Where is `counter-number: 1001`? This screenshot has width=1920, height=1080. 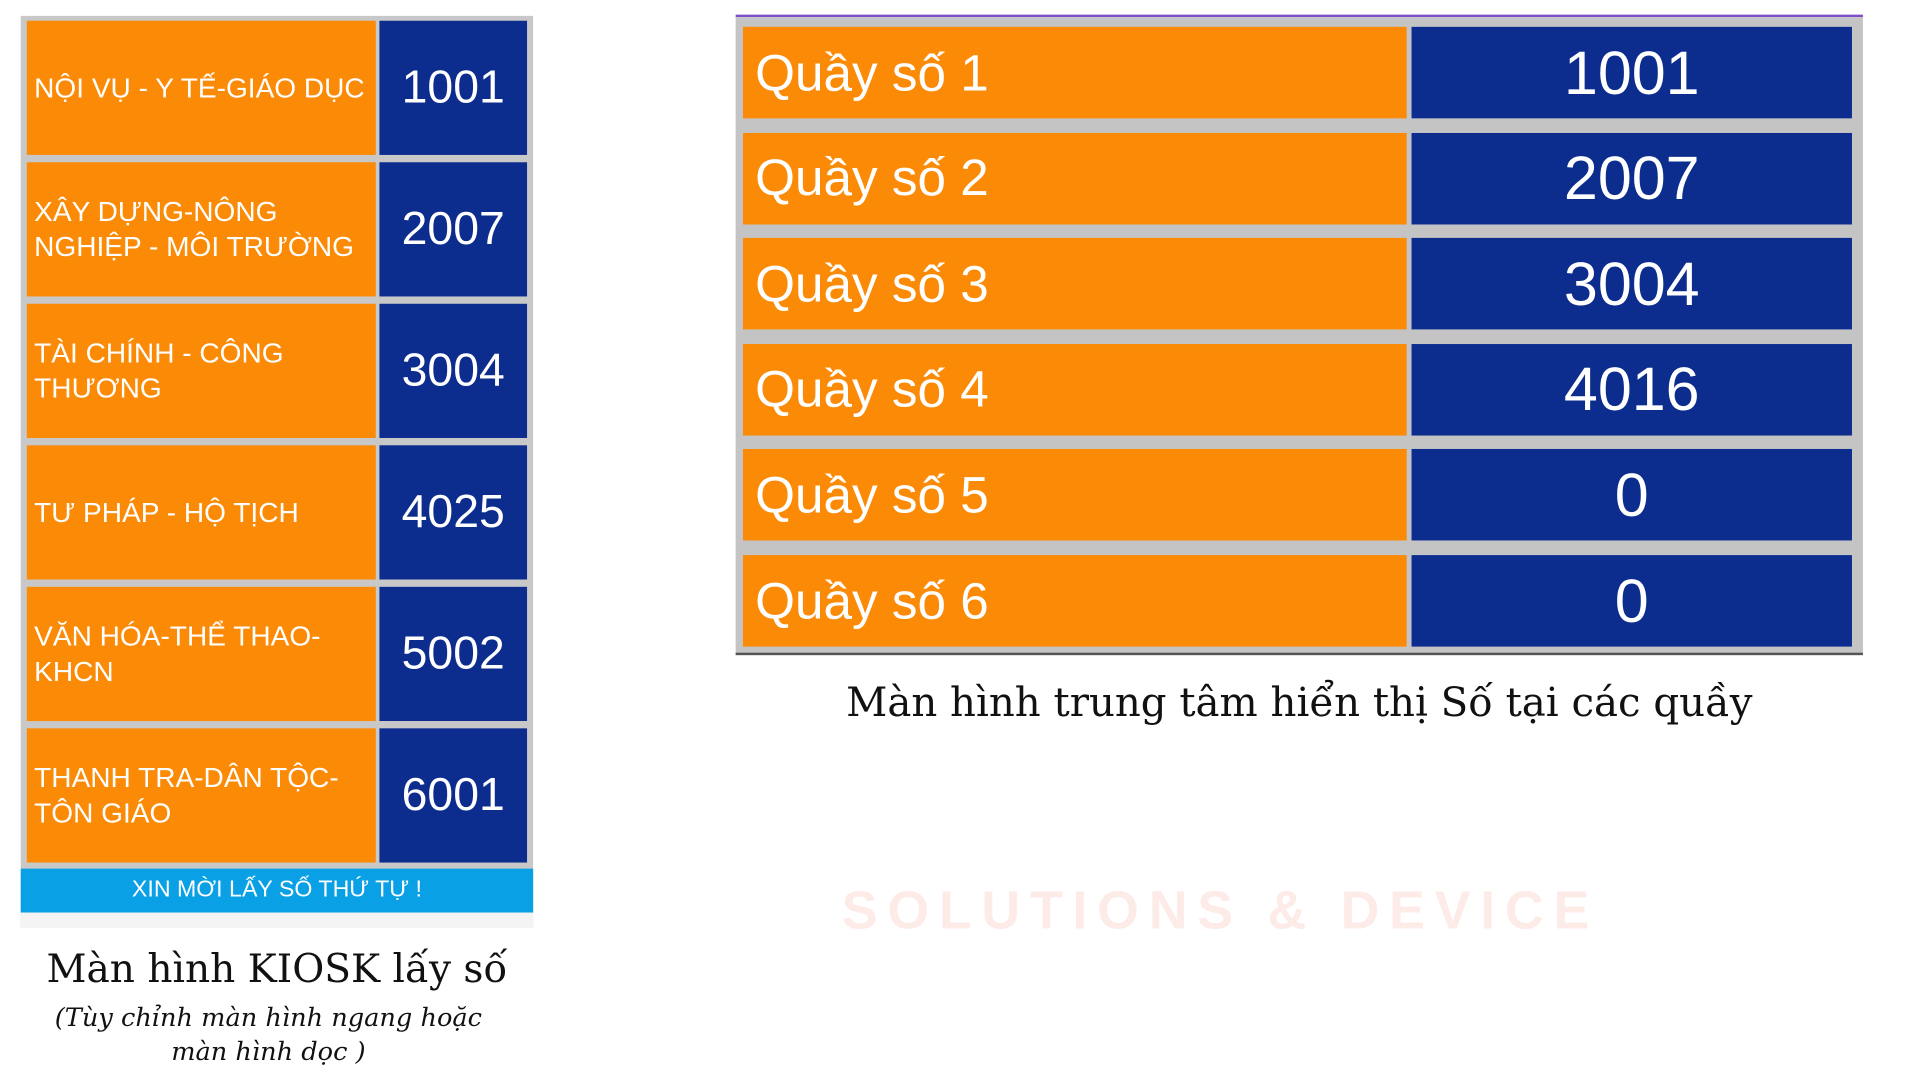
counter-number: 1001 is located at coordinates (1631, 72).